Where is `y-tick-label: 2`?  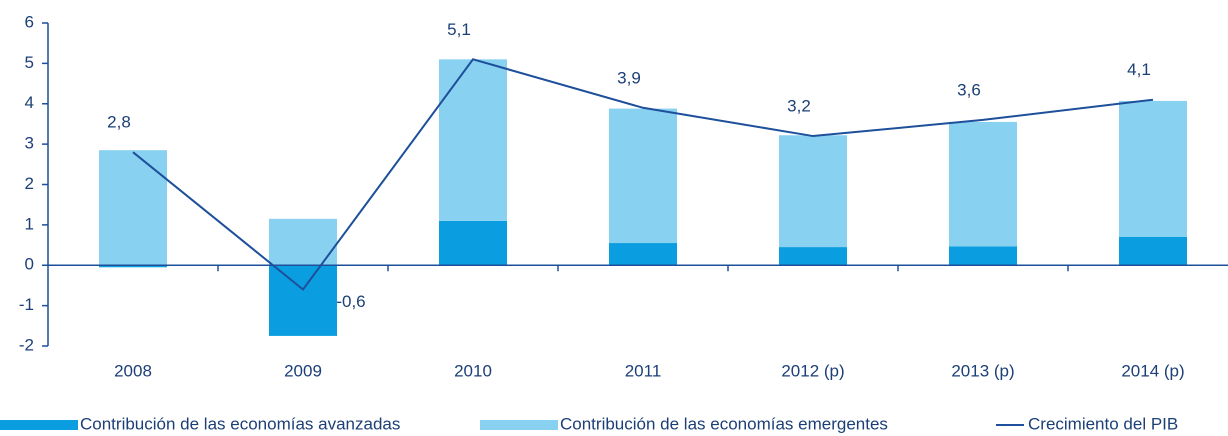 y-tick-label: 2 is located at coordinates (29, 183).